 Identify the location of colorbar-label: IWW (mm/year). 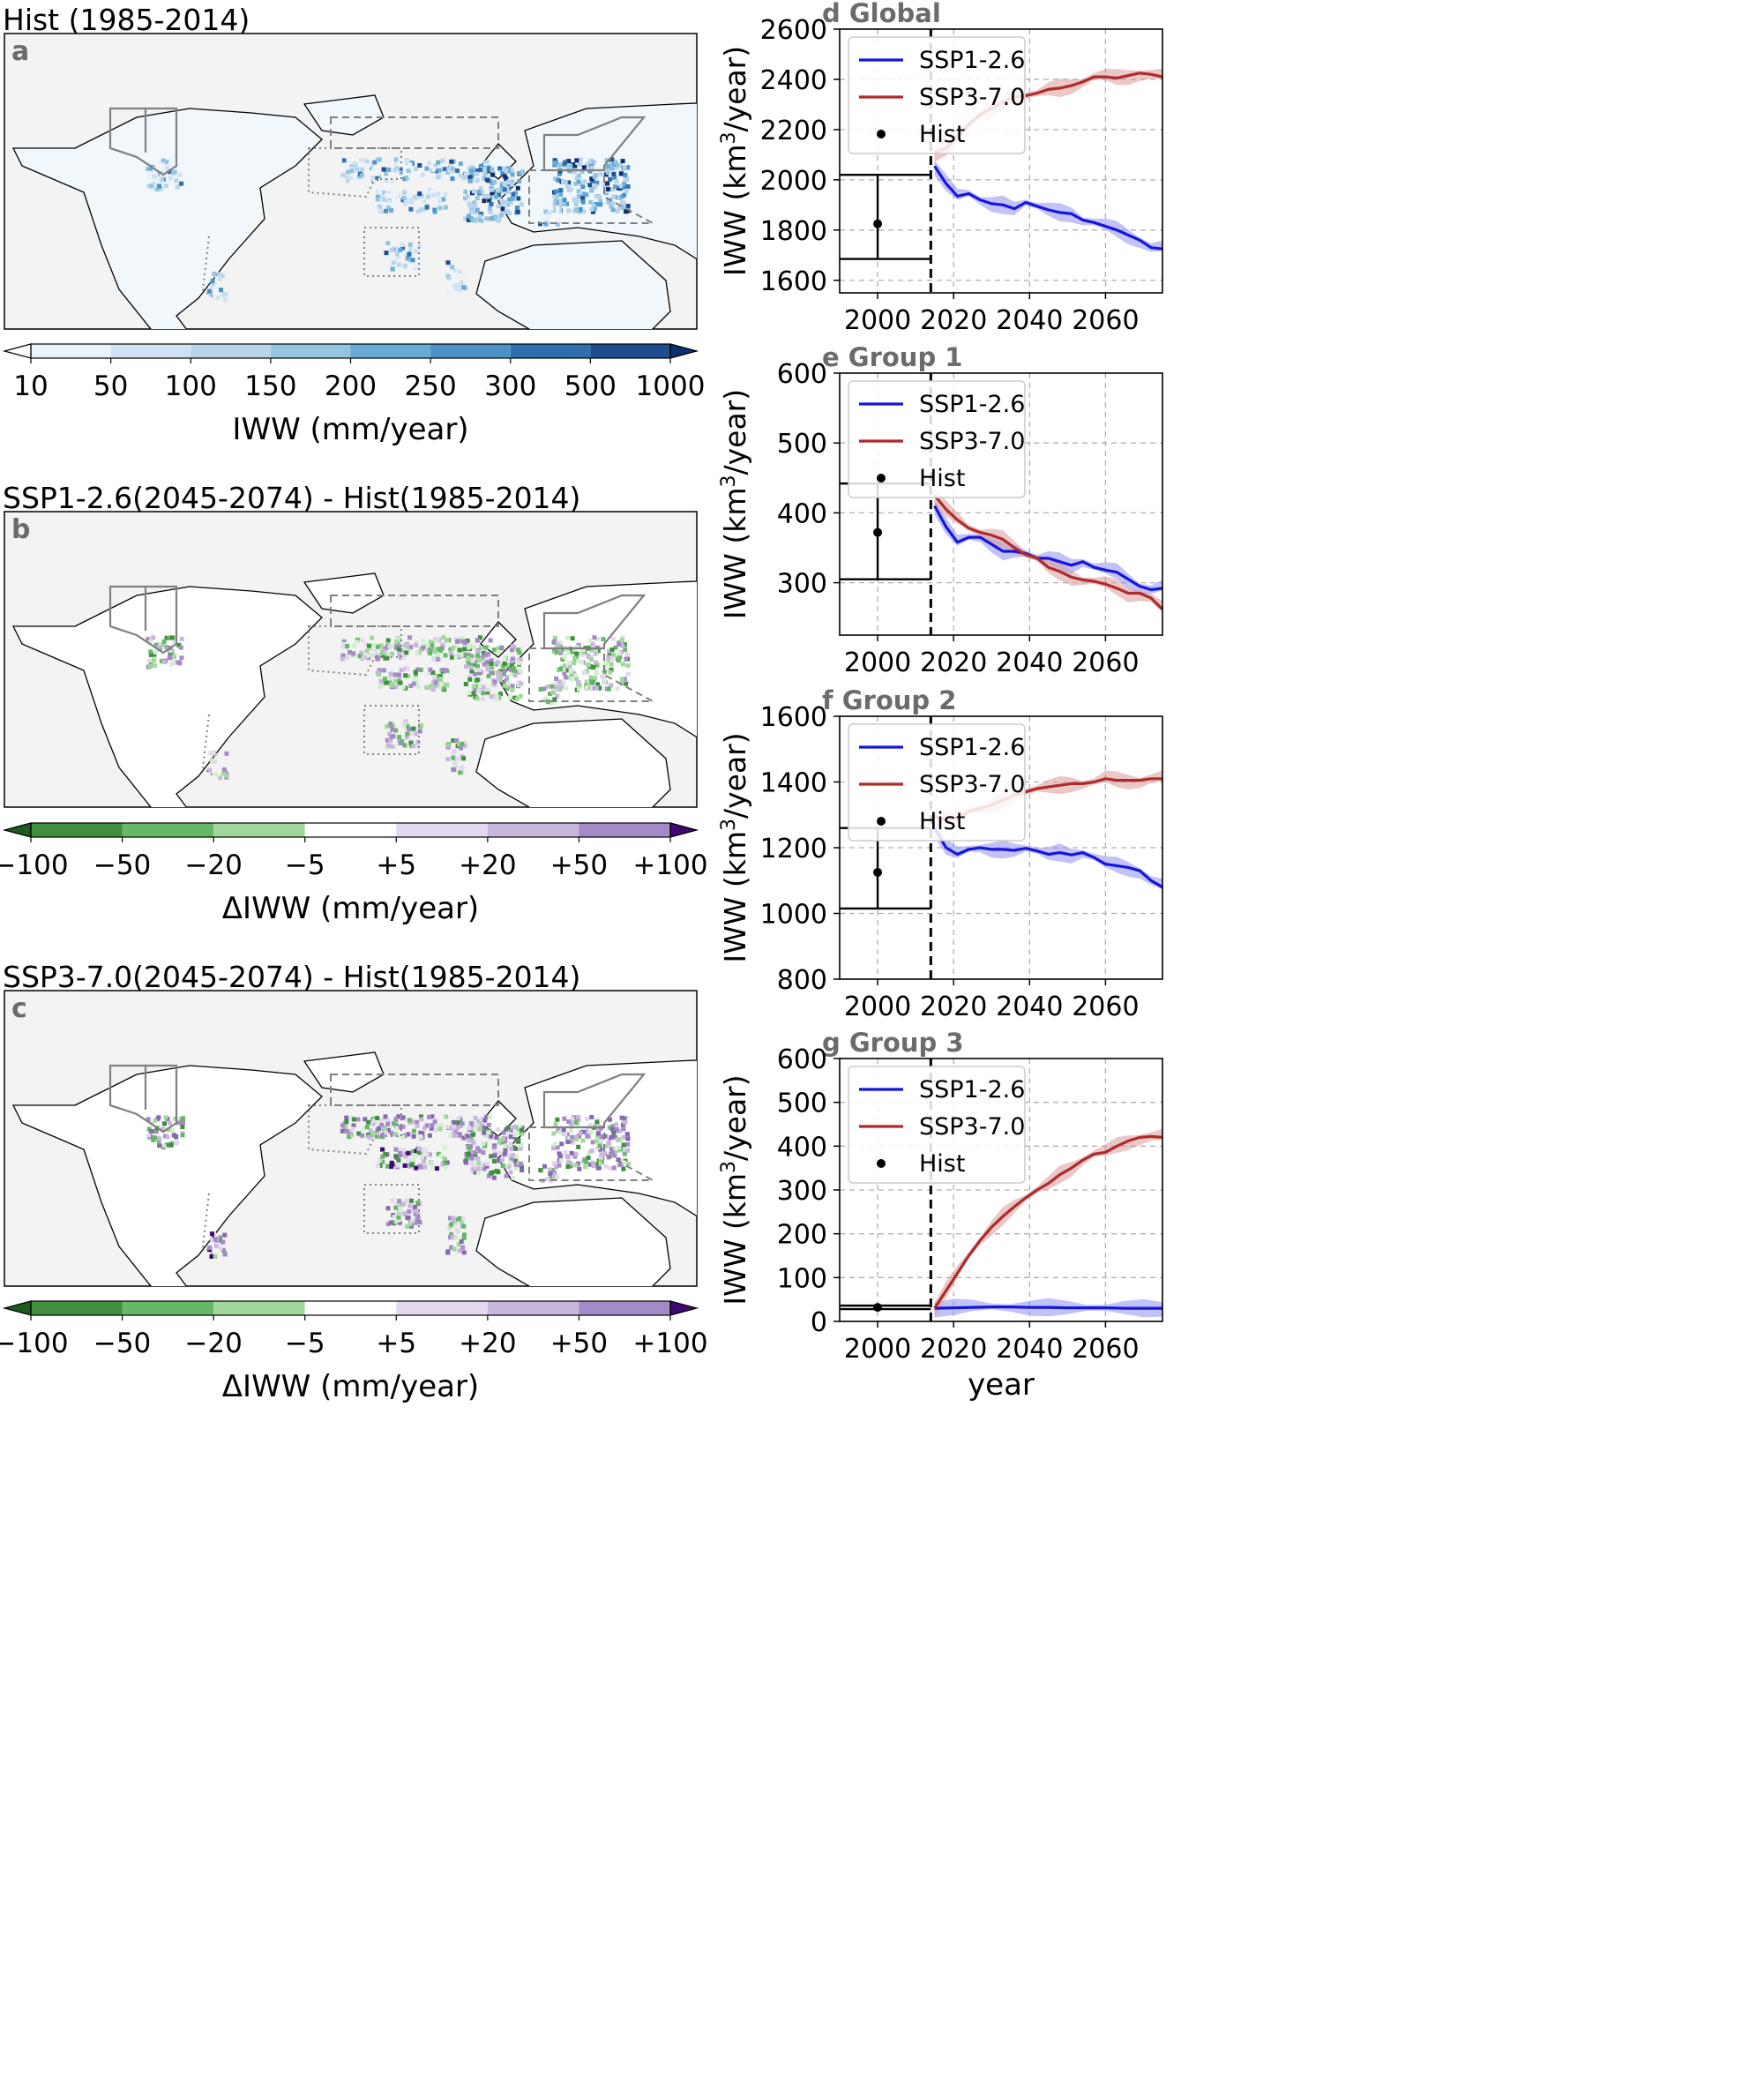
(350, 430).